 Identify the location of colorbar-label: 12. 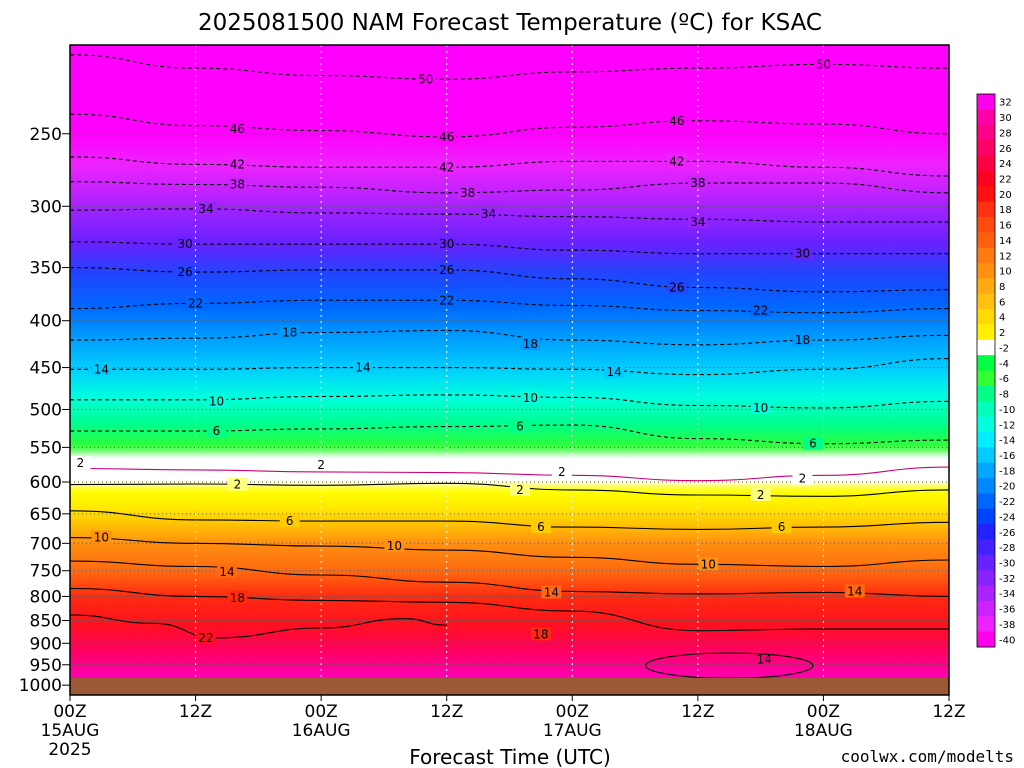
(1005, 256).